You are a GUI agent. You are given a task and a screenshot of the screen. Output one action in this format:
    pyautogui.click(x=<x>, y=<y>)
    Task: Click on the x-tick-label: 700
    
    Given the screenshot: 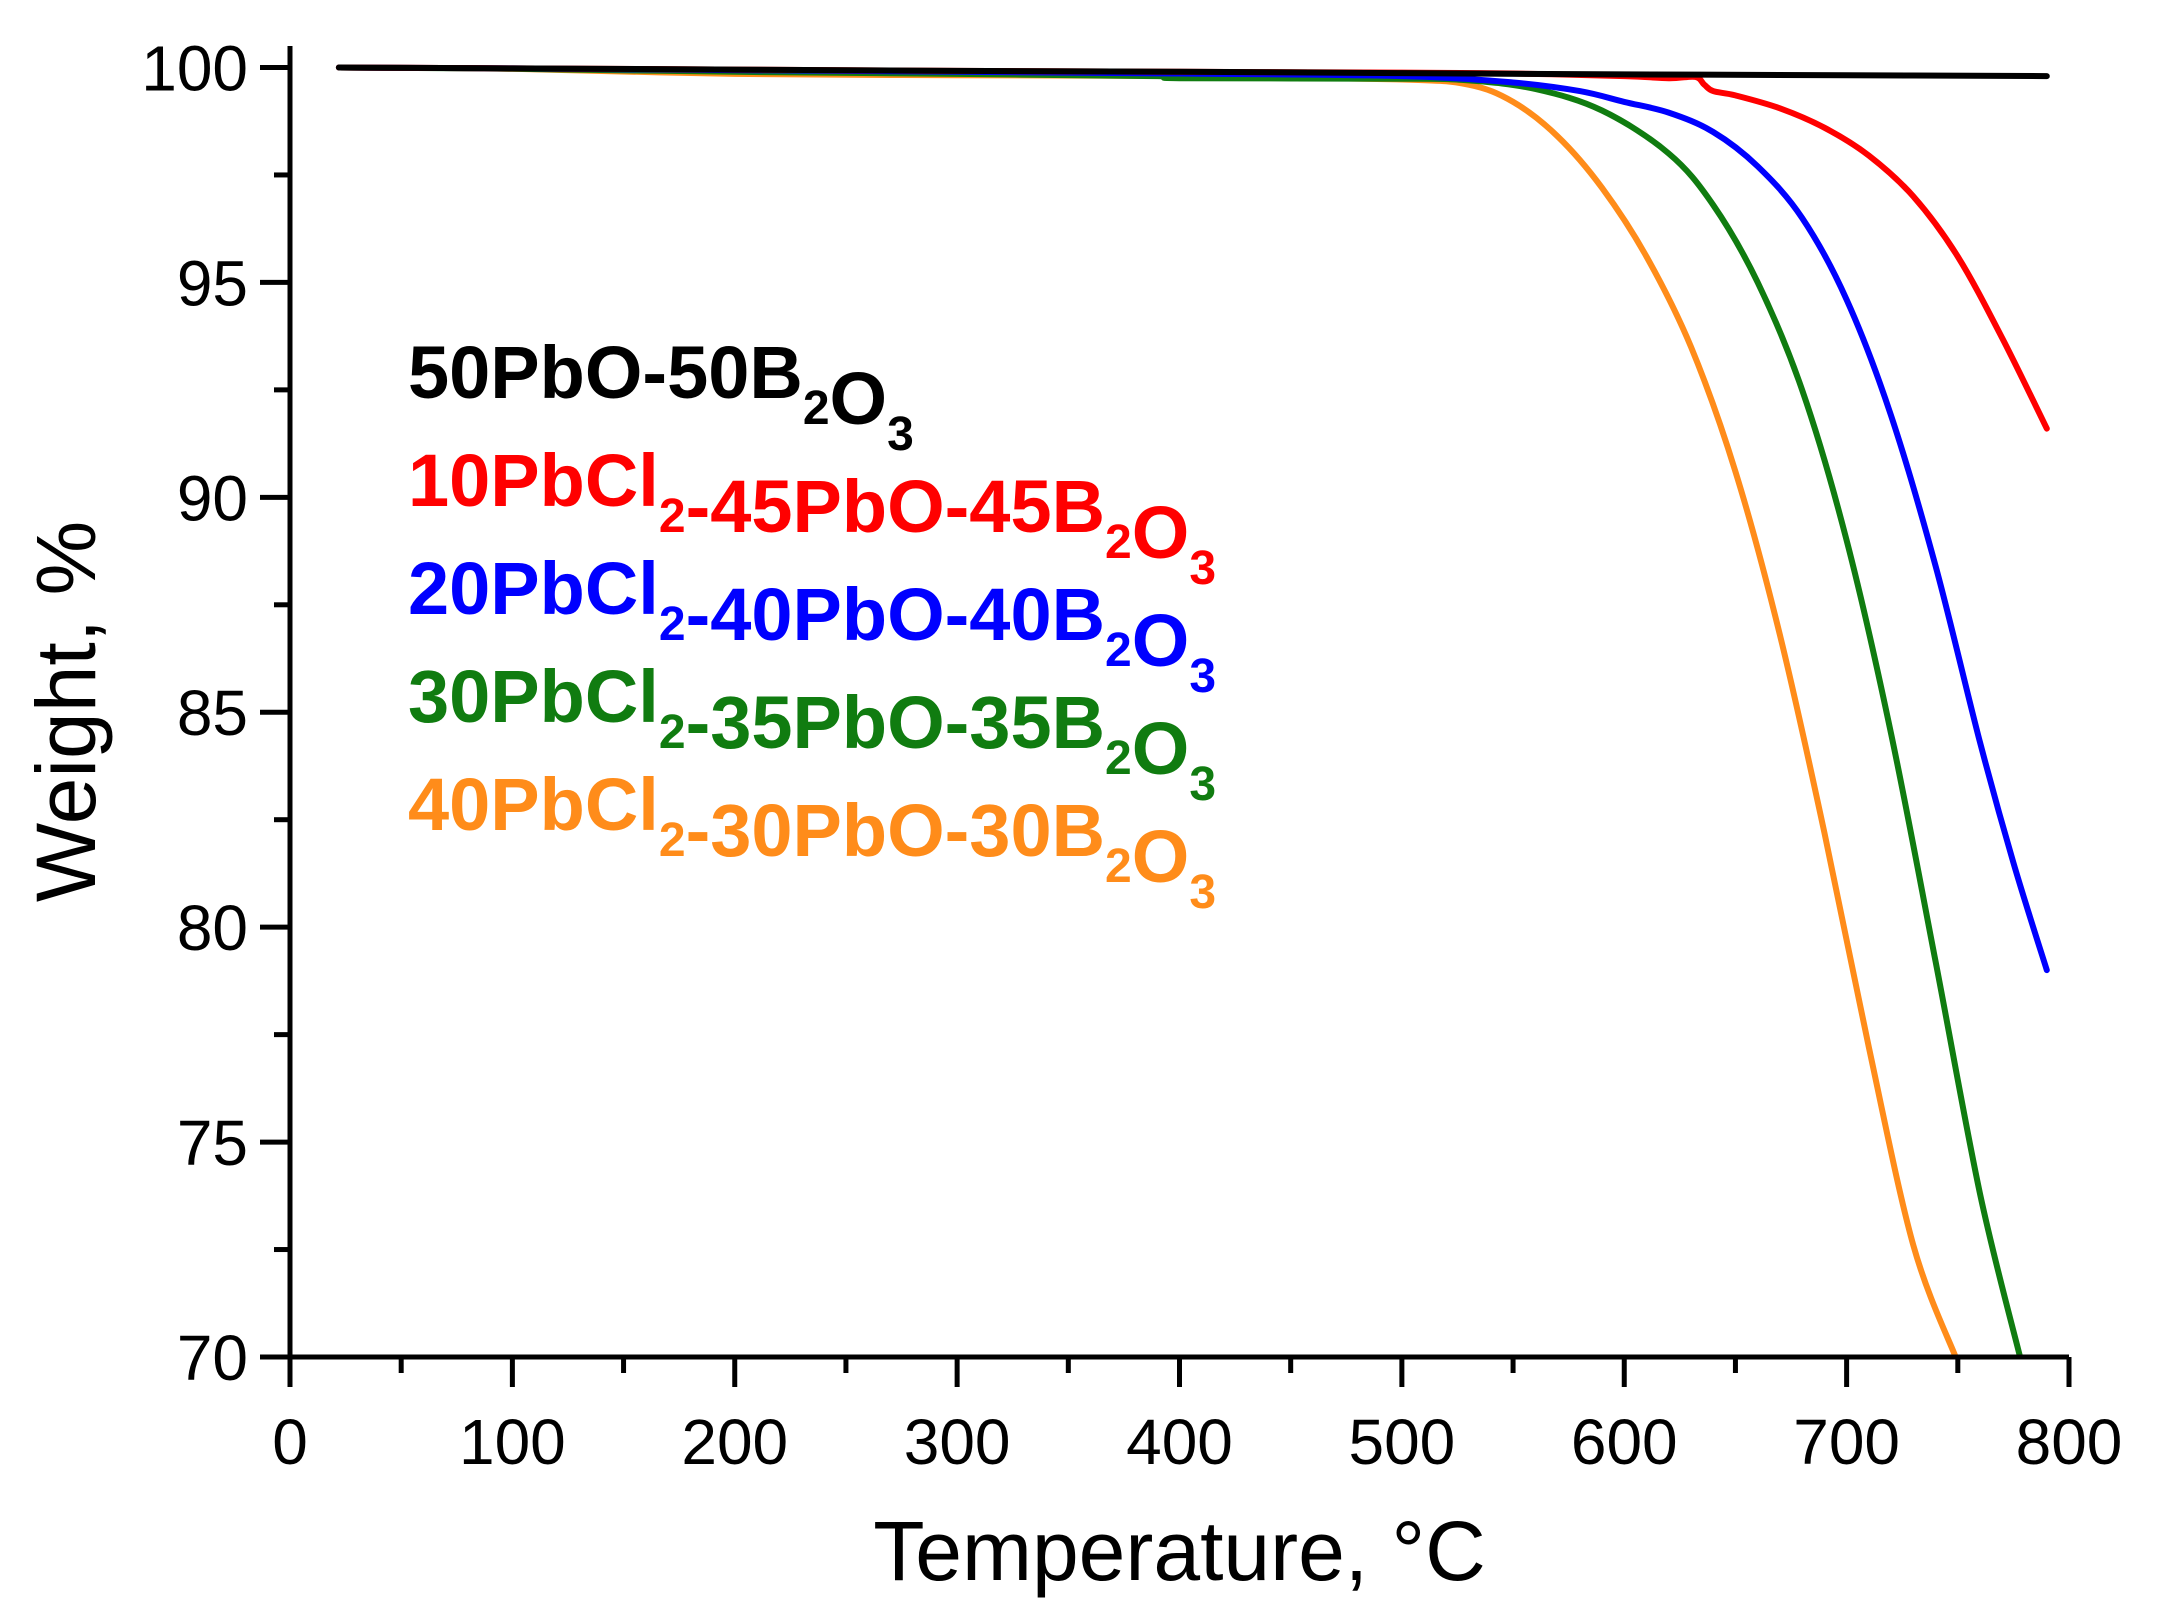 What is the action you would take?
    pyautogui.click(x=1846, y=1442)
    